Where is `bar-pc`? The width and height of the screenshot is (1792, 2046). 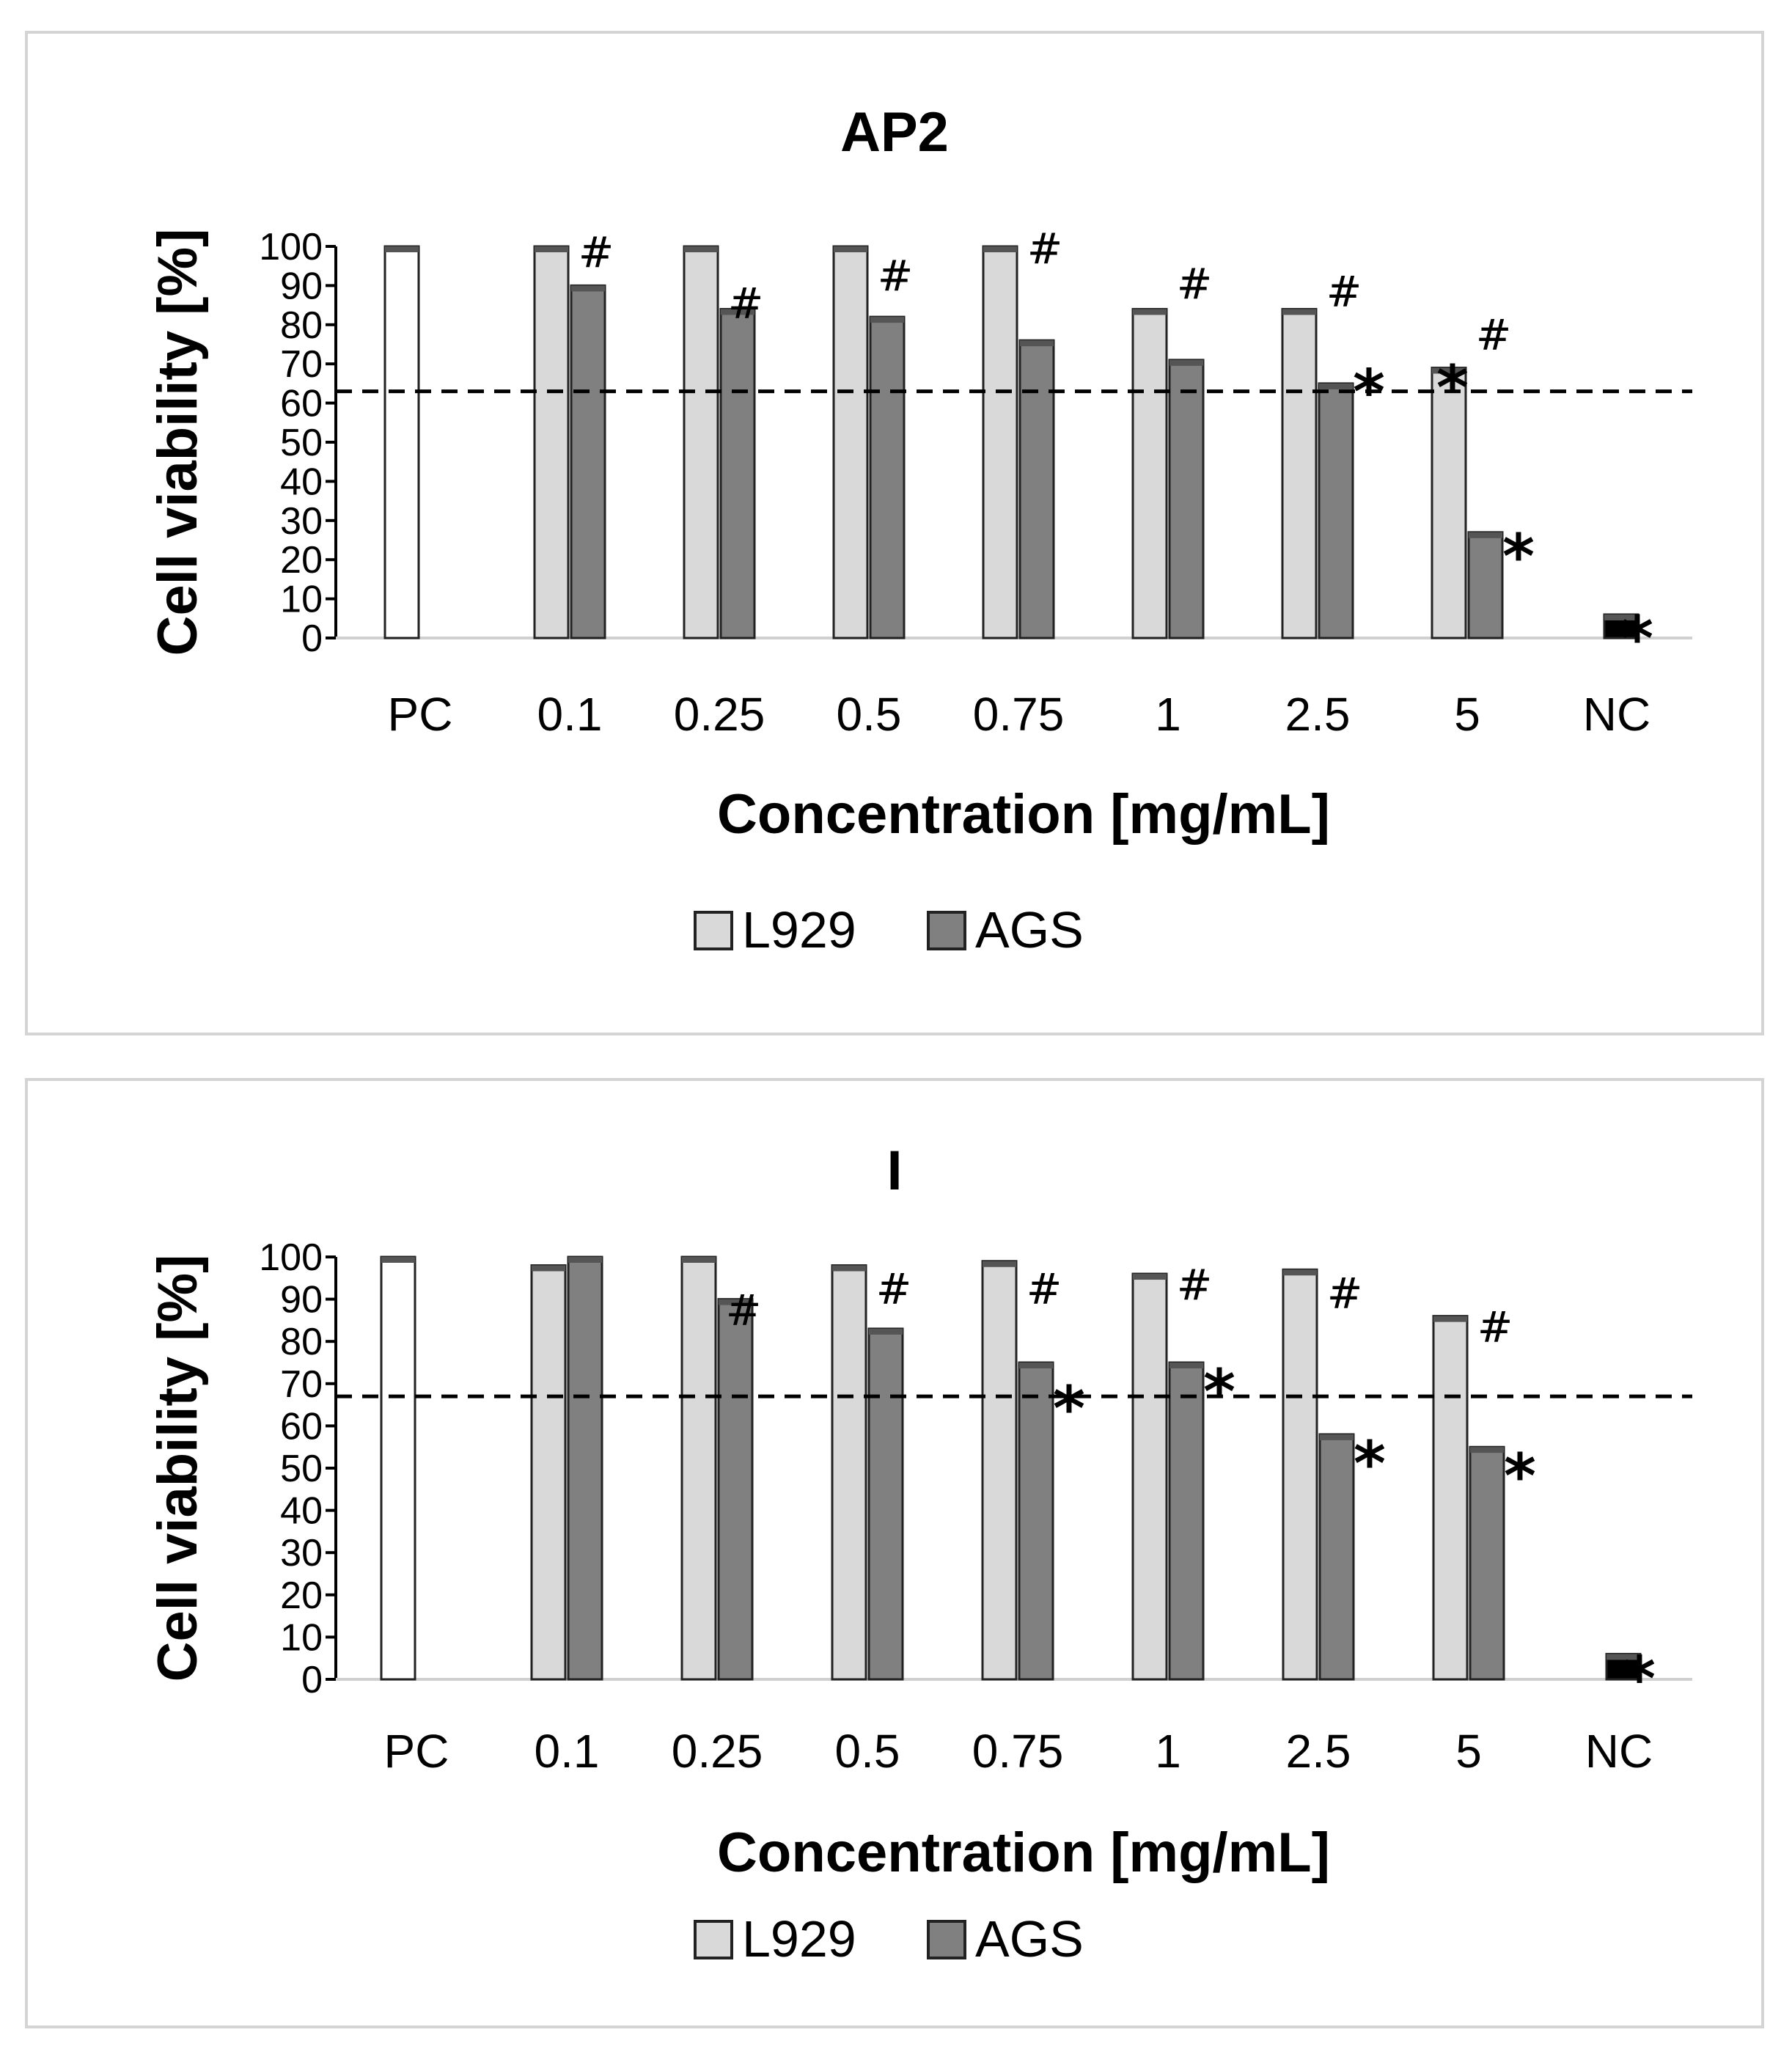 bar-pc is located at coordinates (402, 442).